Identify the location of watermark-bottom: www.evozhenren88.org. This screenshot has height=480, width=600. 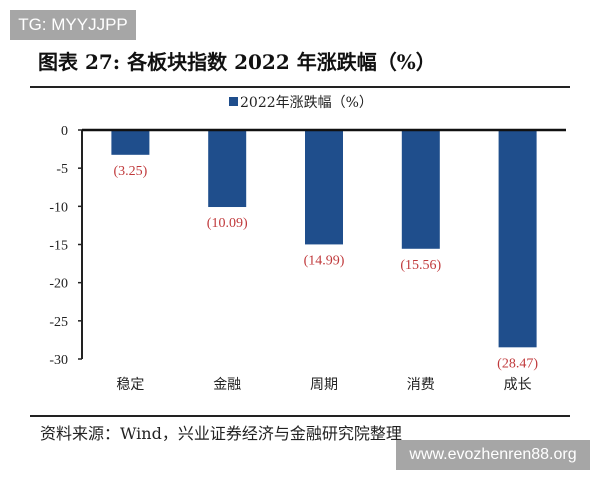
(493, 455).